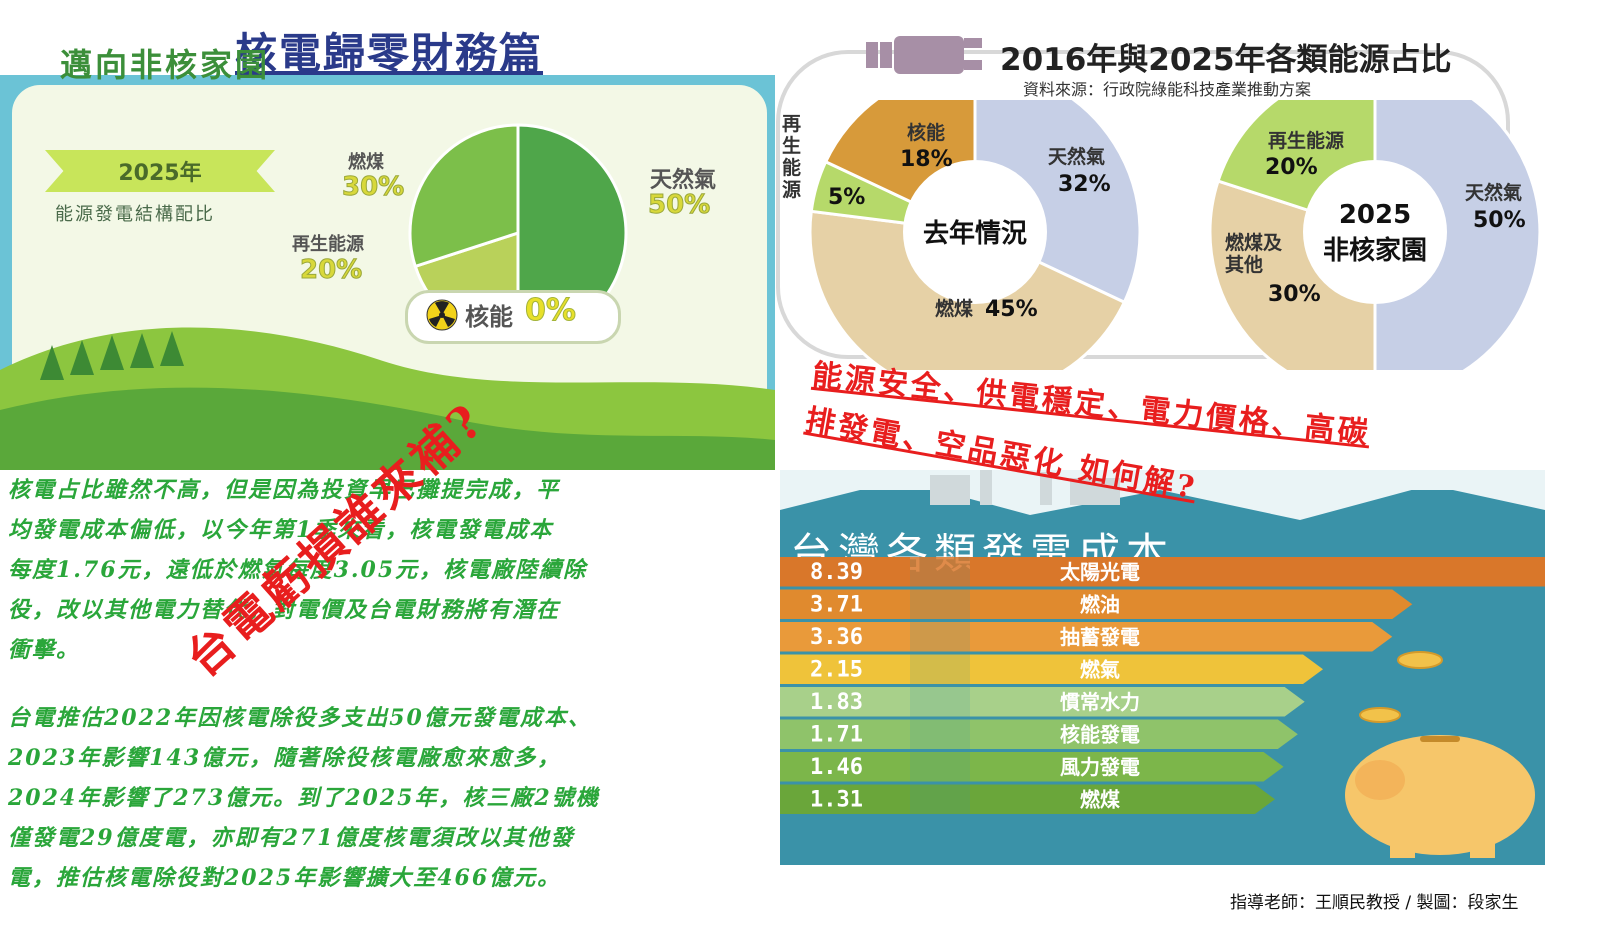 This screenshot has width=1620, height=930. I want to click on donut2-value-renewable: 20%, so click(1291, 167).